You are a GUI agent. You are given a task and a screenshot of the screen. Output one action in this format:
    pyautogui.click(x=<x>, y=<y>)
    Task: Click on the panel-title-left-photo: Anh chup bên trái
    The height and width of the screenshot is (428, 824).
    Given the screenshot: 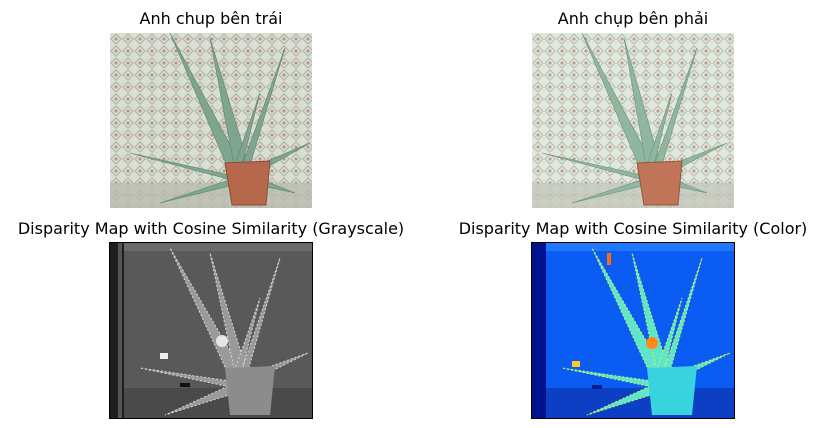 What is the action you would take?
    pyautogui.click(x=211, y=18)
    